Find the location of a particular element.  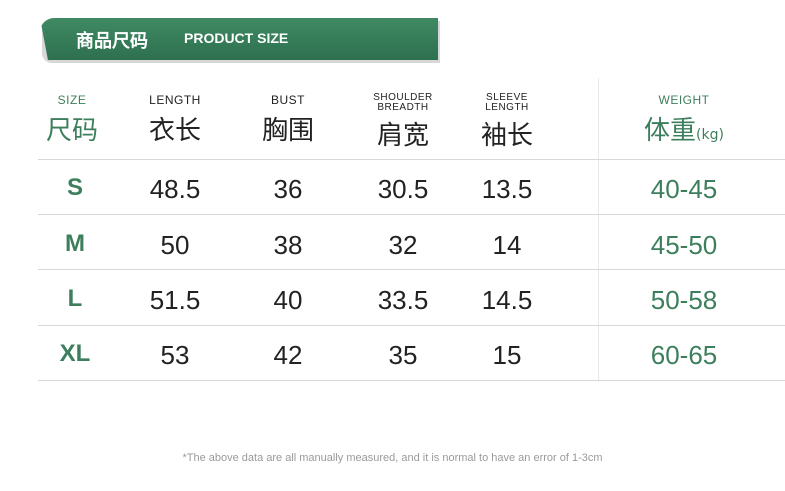

header-bust-en: BUST is located at coordinates (287, 100).